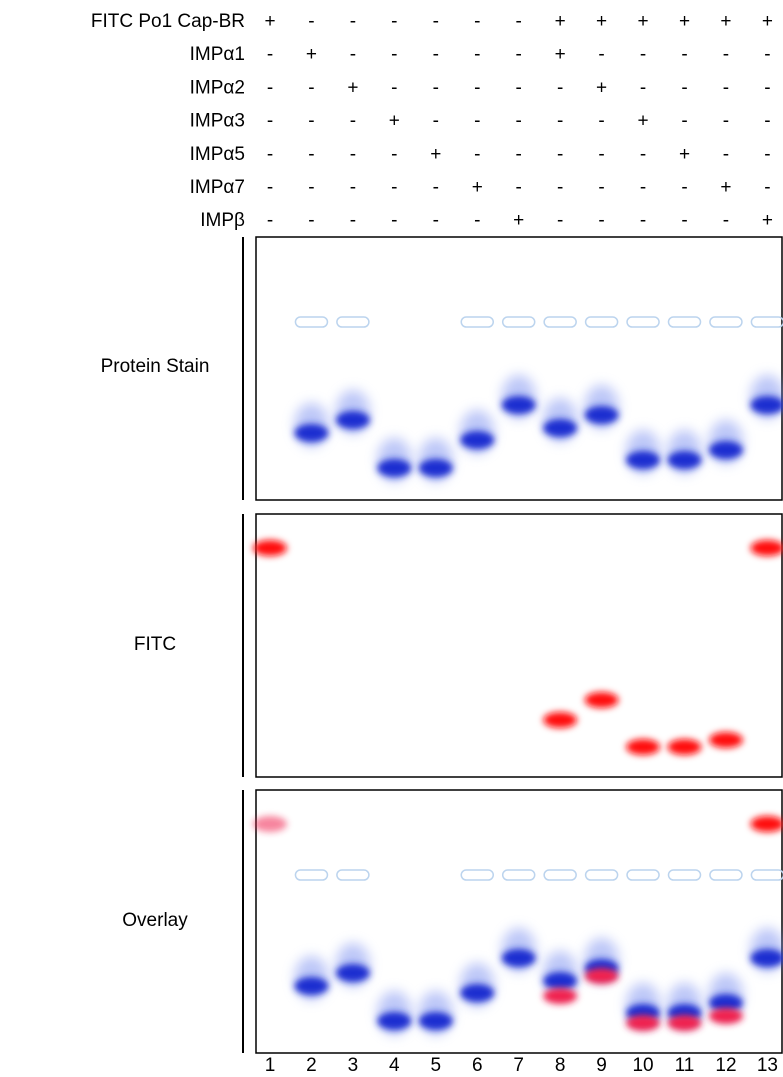 The height and width of the screenshot is (1077, 783). What do you see at coordinates (642, 1065) in the screenshot?
I see `lane-number: 10` at bounding box center [642, 1065].